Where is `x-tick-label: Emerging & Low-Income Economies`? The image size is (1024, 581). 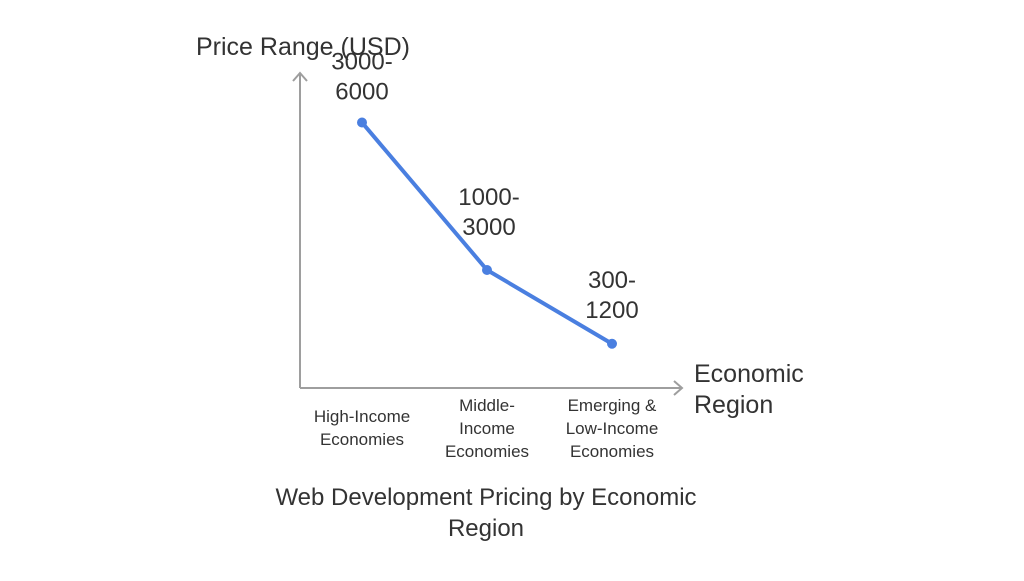 x-tick-label: Emerging & Low-Income Economies is located at coordinates (612, 428).